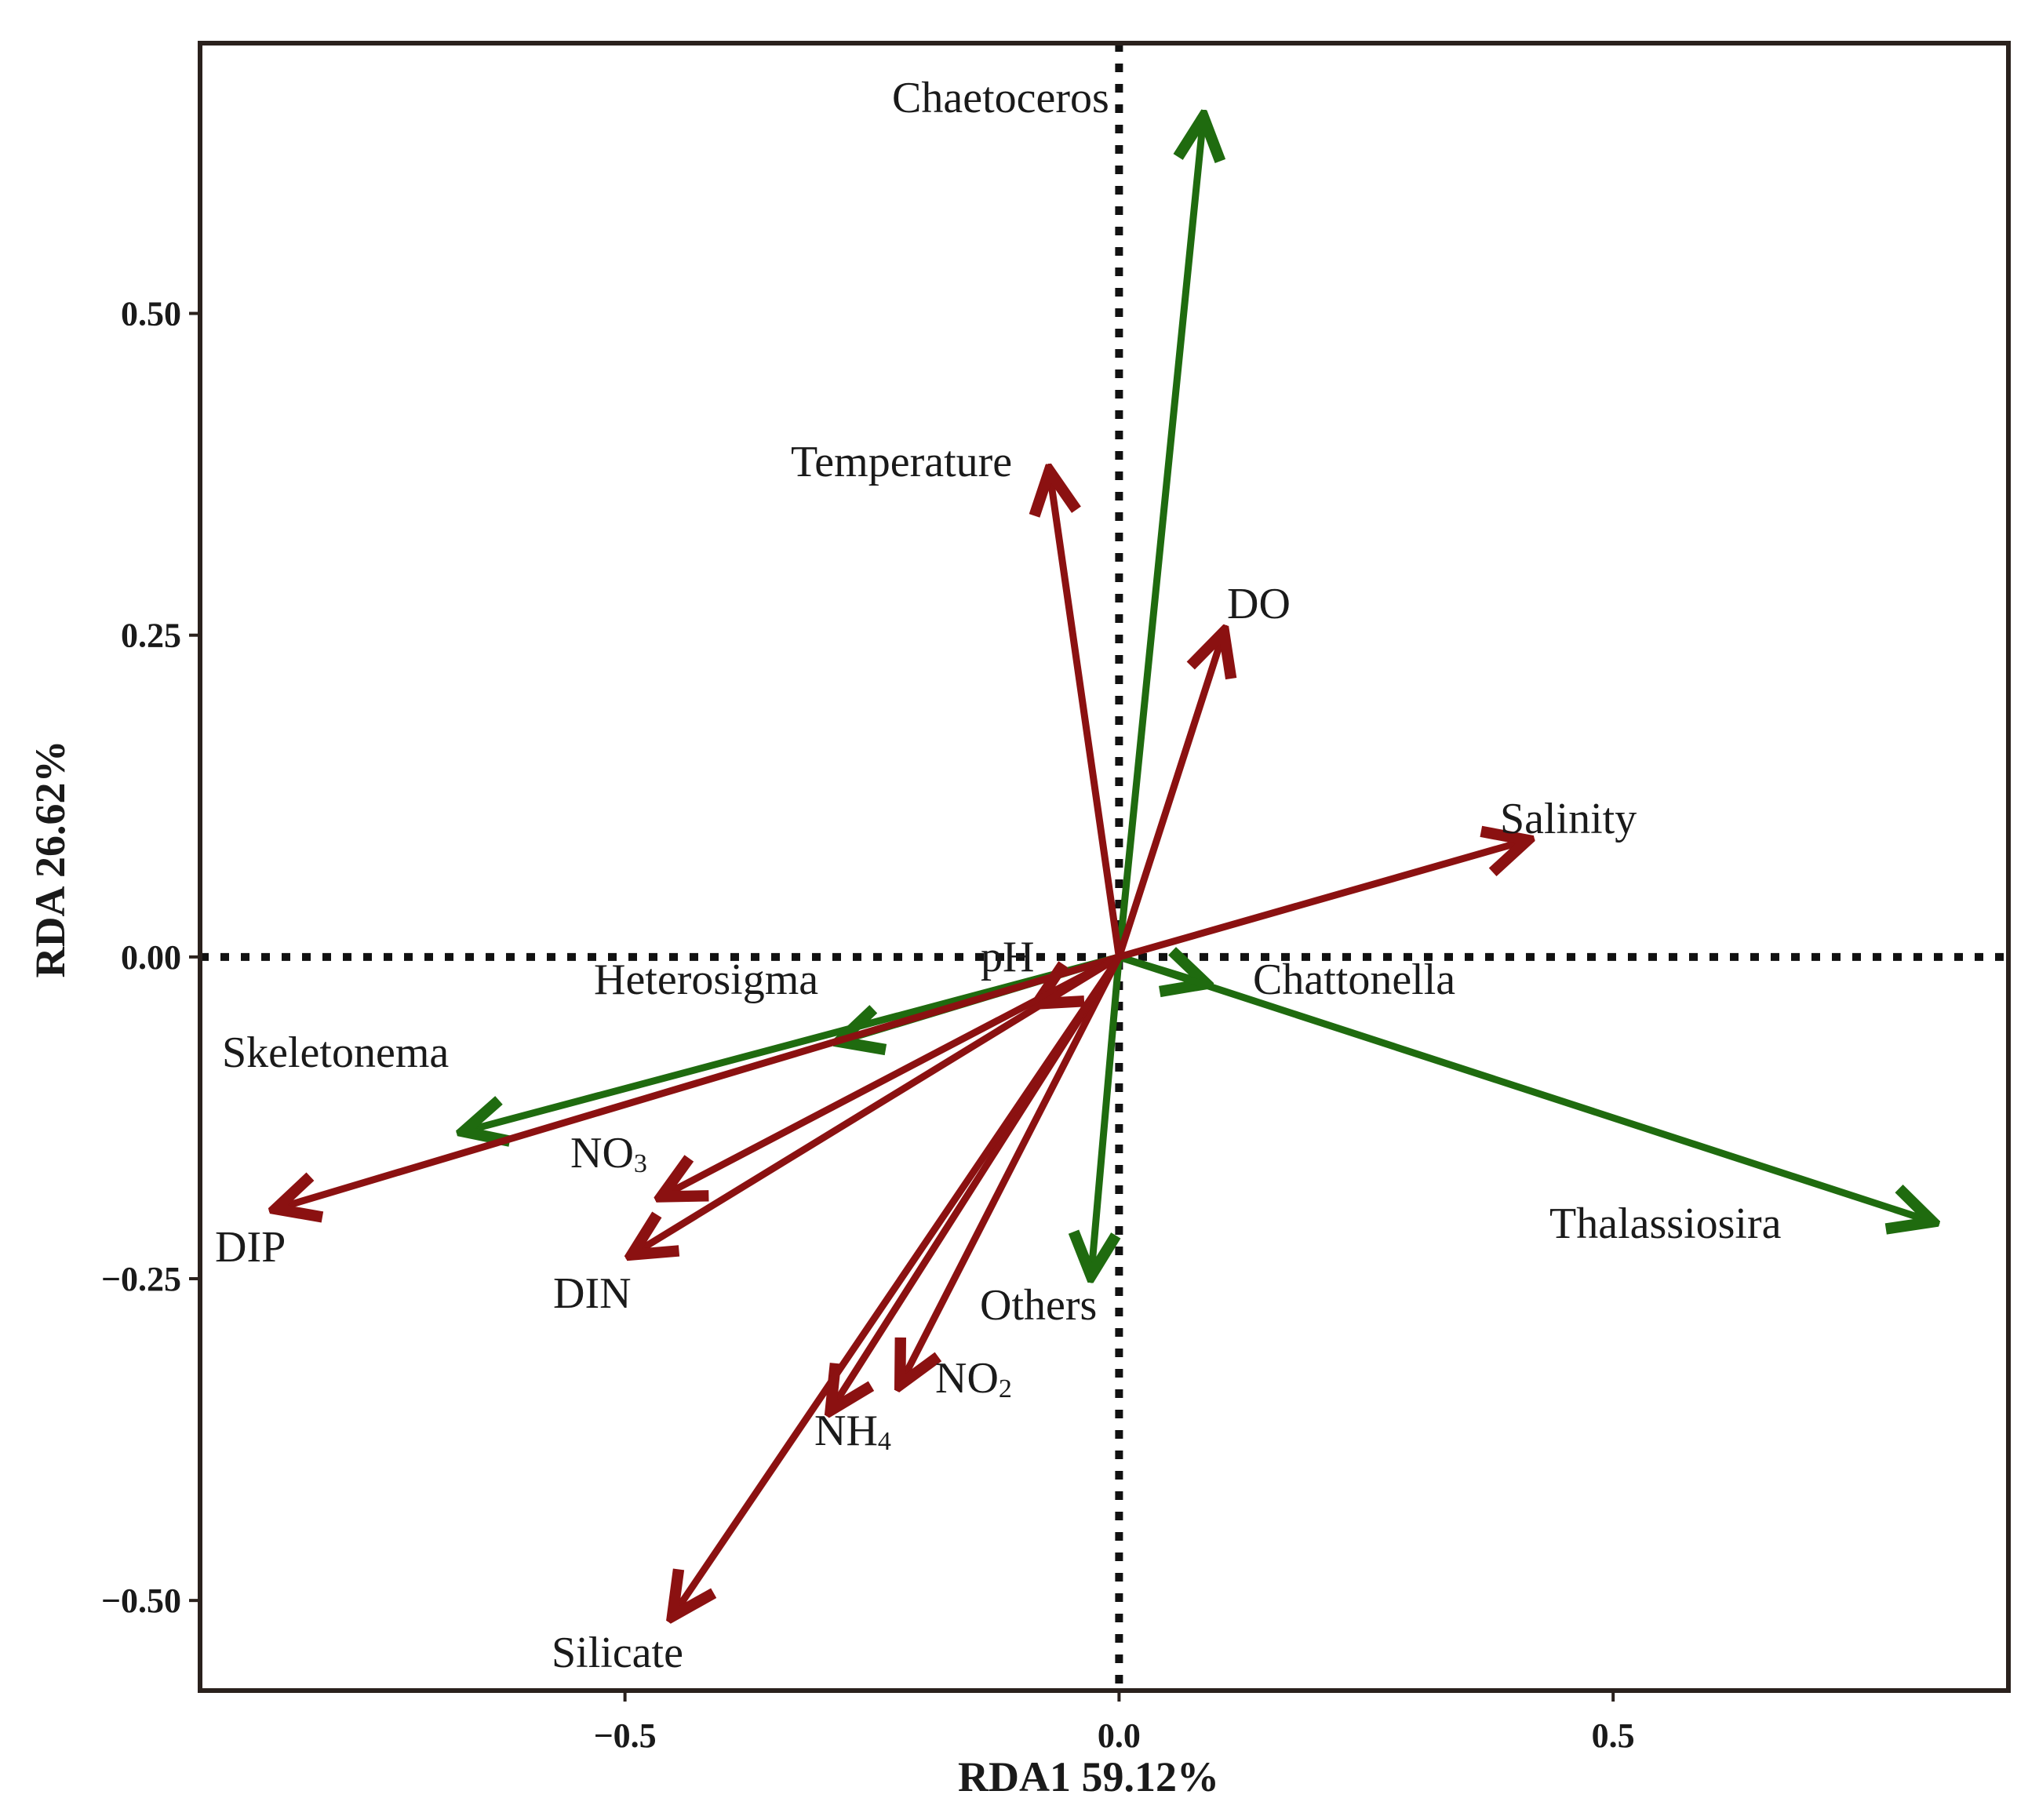 This screenshot has width=2039, height=1820. Describe the element at coordinates (1086, 716) in the screenshot. I see `vector-temperature` at that location.